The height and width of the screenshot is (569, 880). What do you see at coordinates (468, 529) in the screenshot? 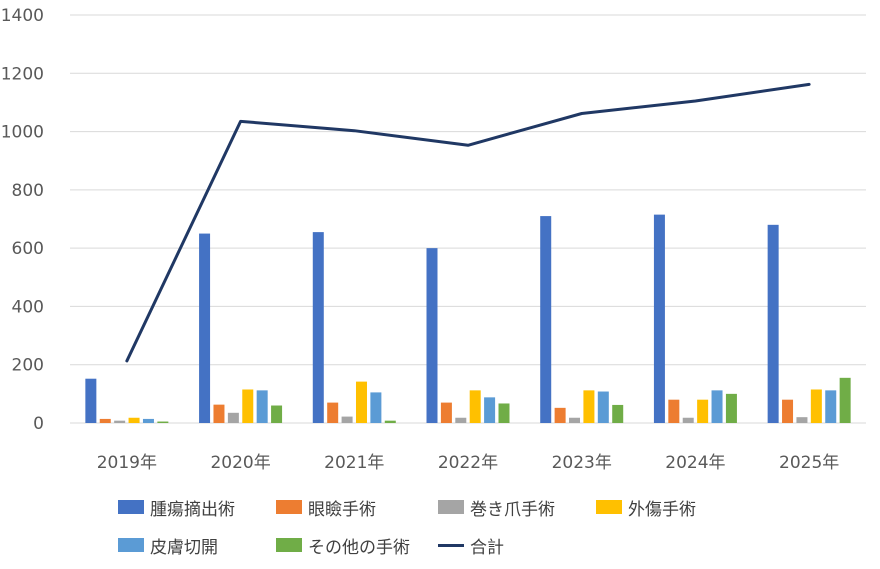
I see `legend: 腫瘍摘出術 眼瞼手術 巻き爪手術 外傷手術皮膚切開 その他の手術 合計` at bounding box center [468, 529].